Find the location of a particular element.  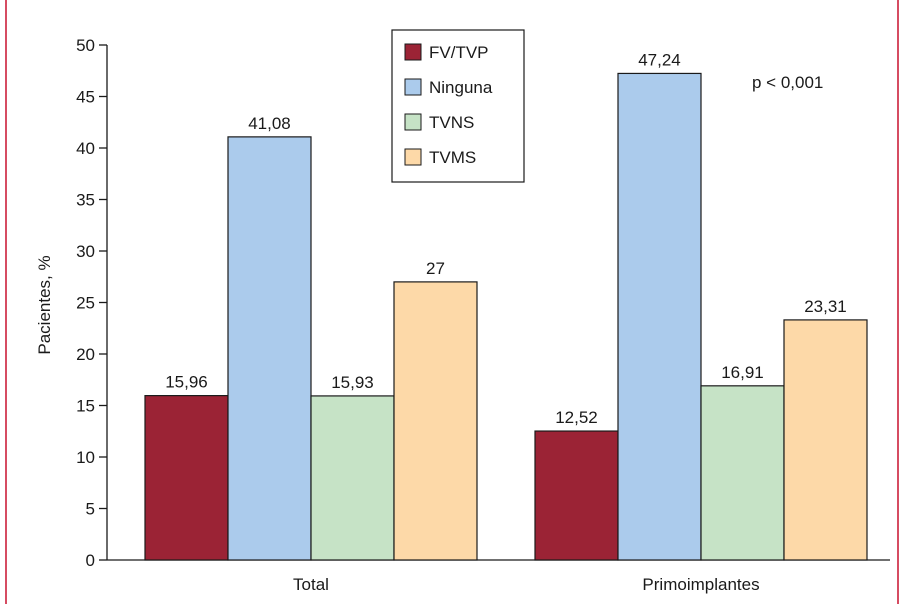

bar-tvns-total is located at coordinates (352, 478).